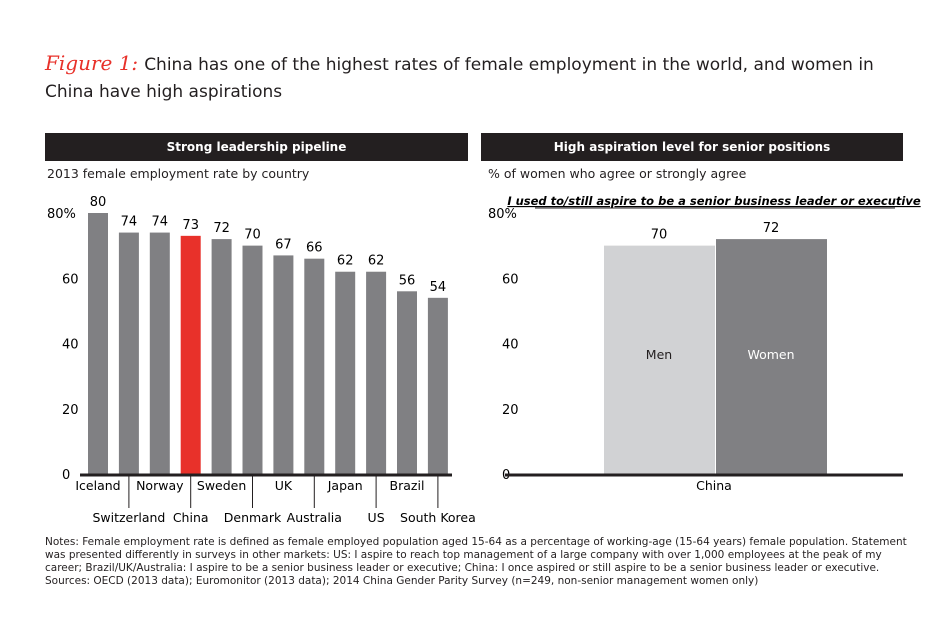 The image size is (950, 643). I want to click on x-tick-label: Switzerland, so click(128, 517).